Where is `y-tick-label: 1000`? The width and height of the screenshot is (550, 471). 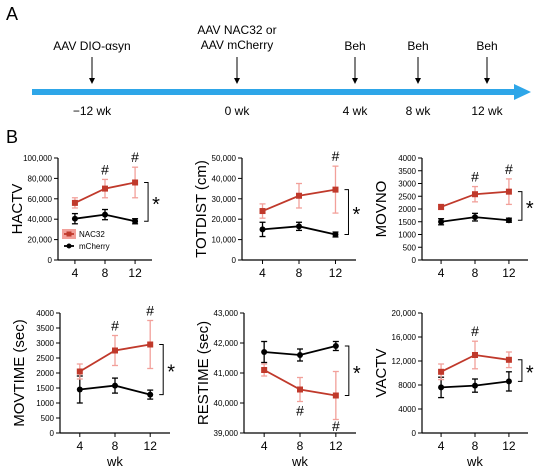 y-tick-label: 1000 is located at coordinates (45, 403).